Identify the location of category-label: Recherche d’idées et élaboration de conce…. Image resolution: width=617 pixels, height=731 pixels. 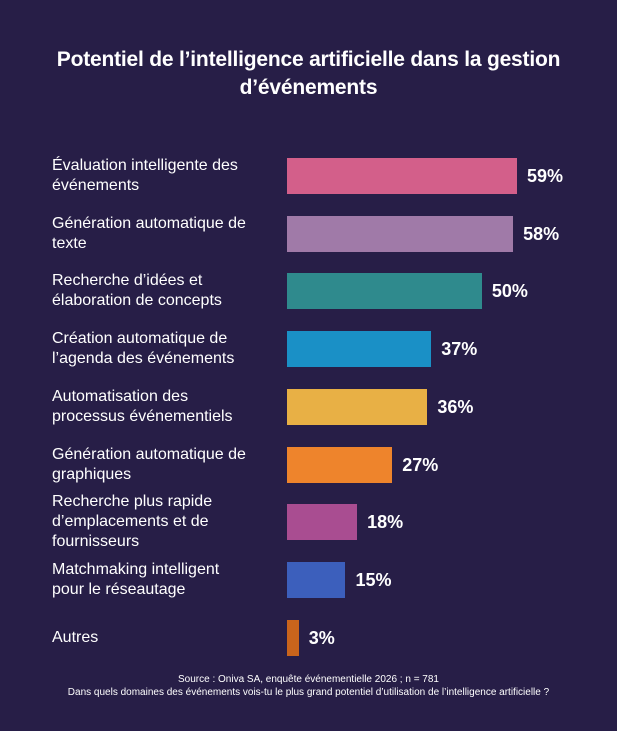
(137, 291).